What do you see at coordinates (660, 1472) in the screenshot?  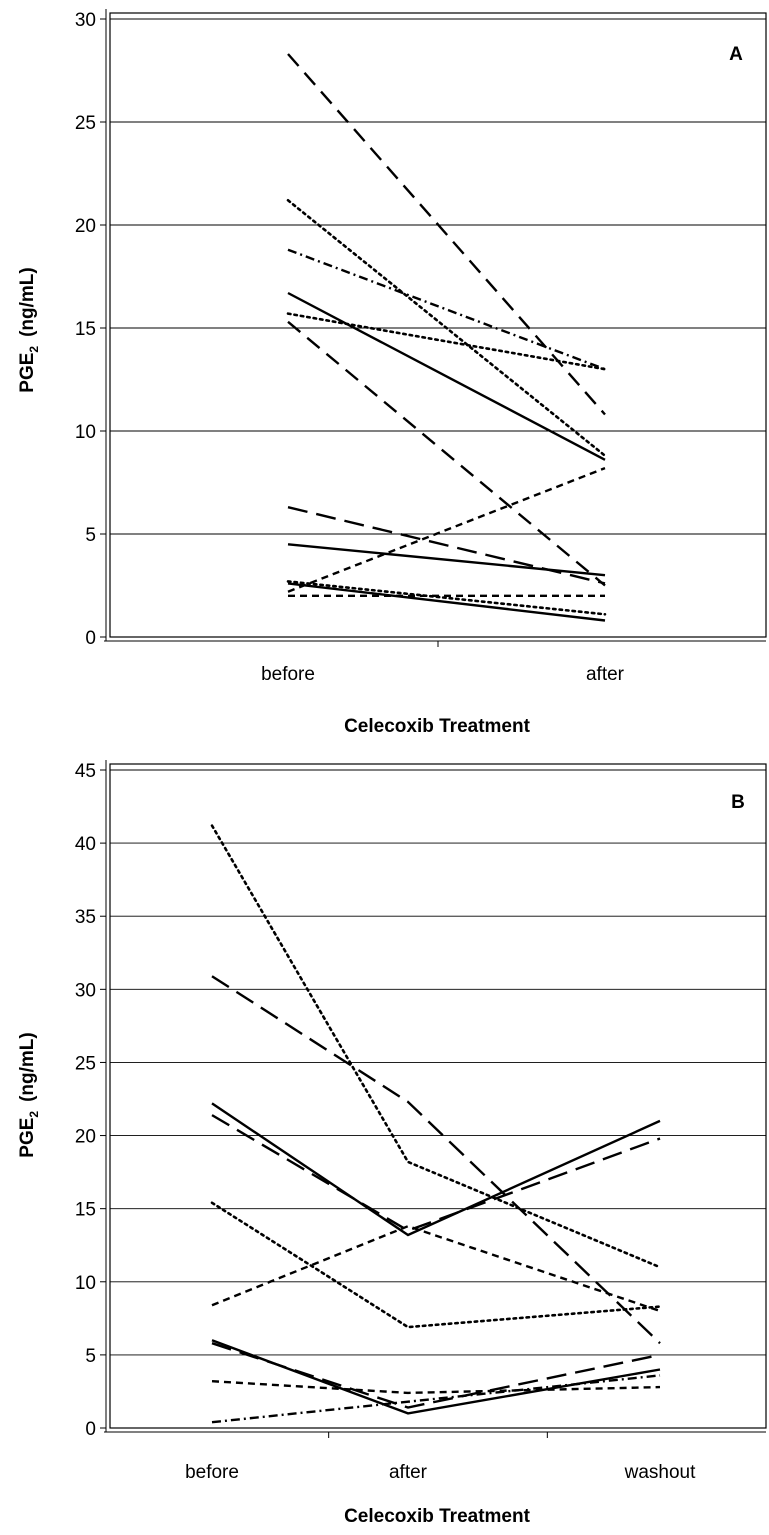 I see `x-tick-label: washout` at bounding box center [660, 1472].